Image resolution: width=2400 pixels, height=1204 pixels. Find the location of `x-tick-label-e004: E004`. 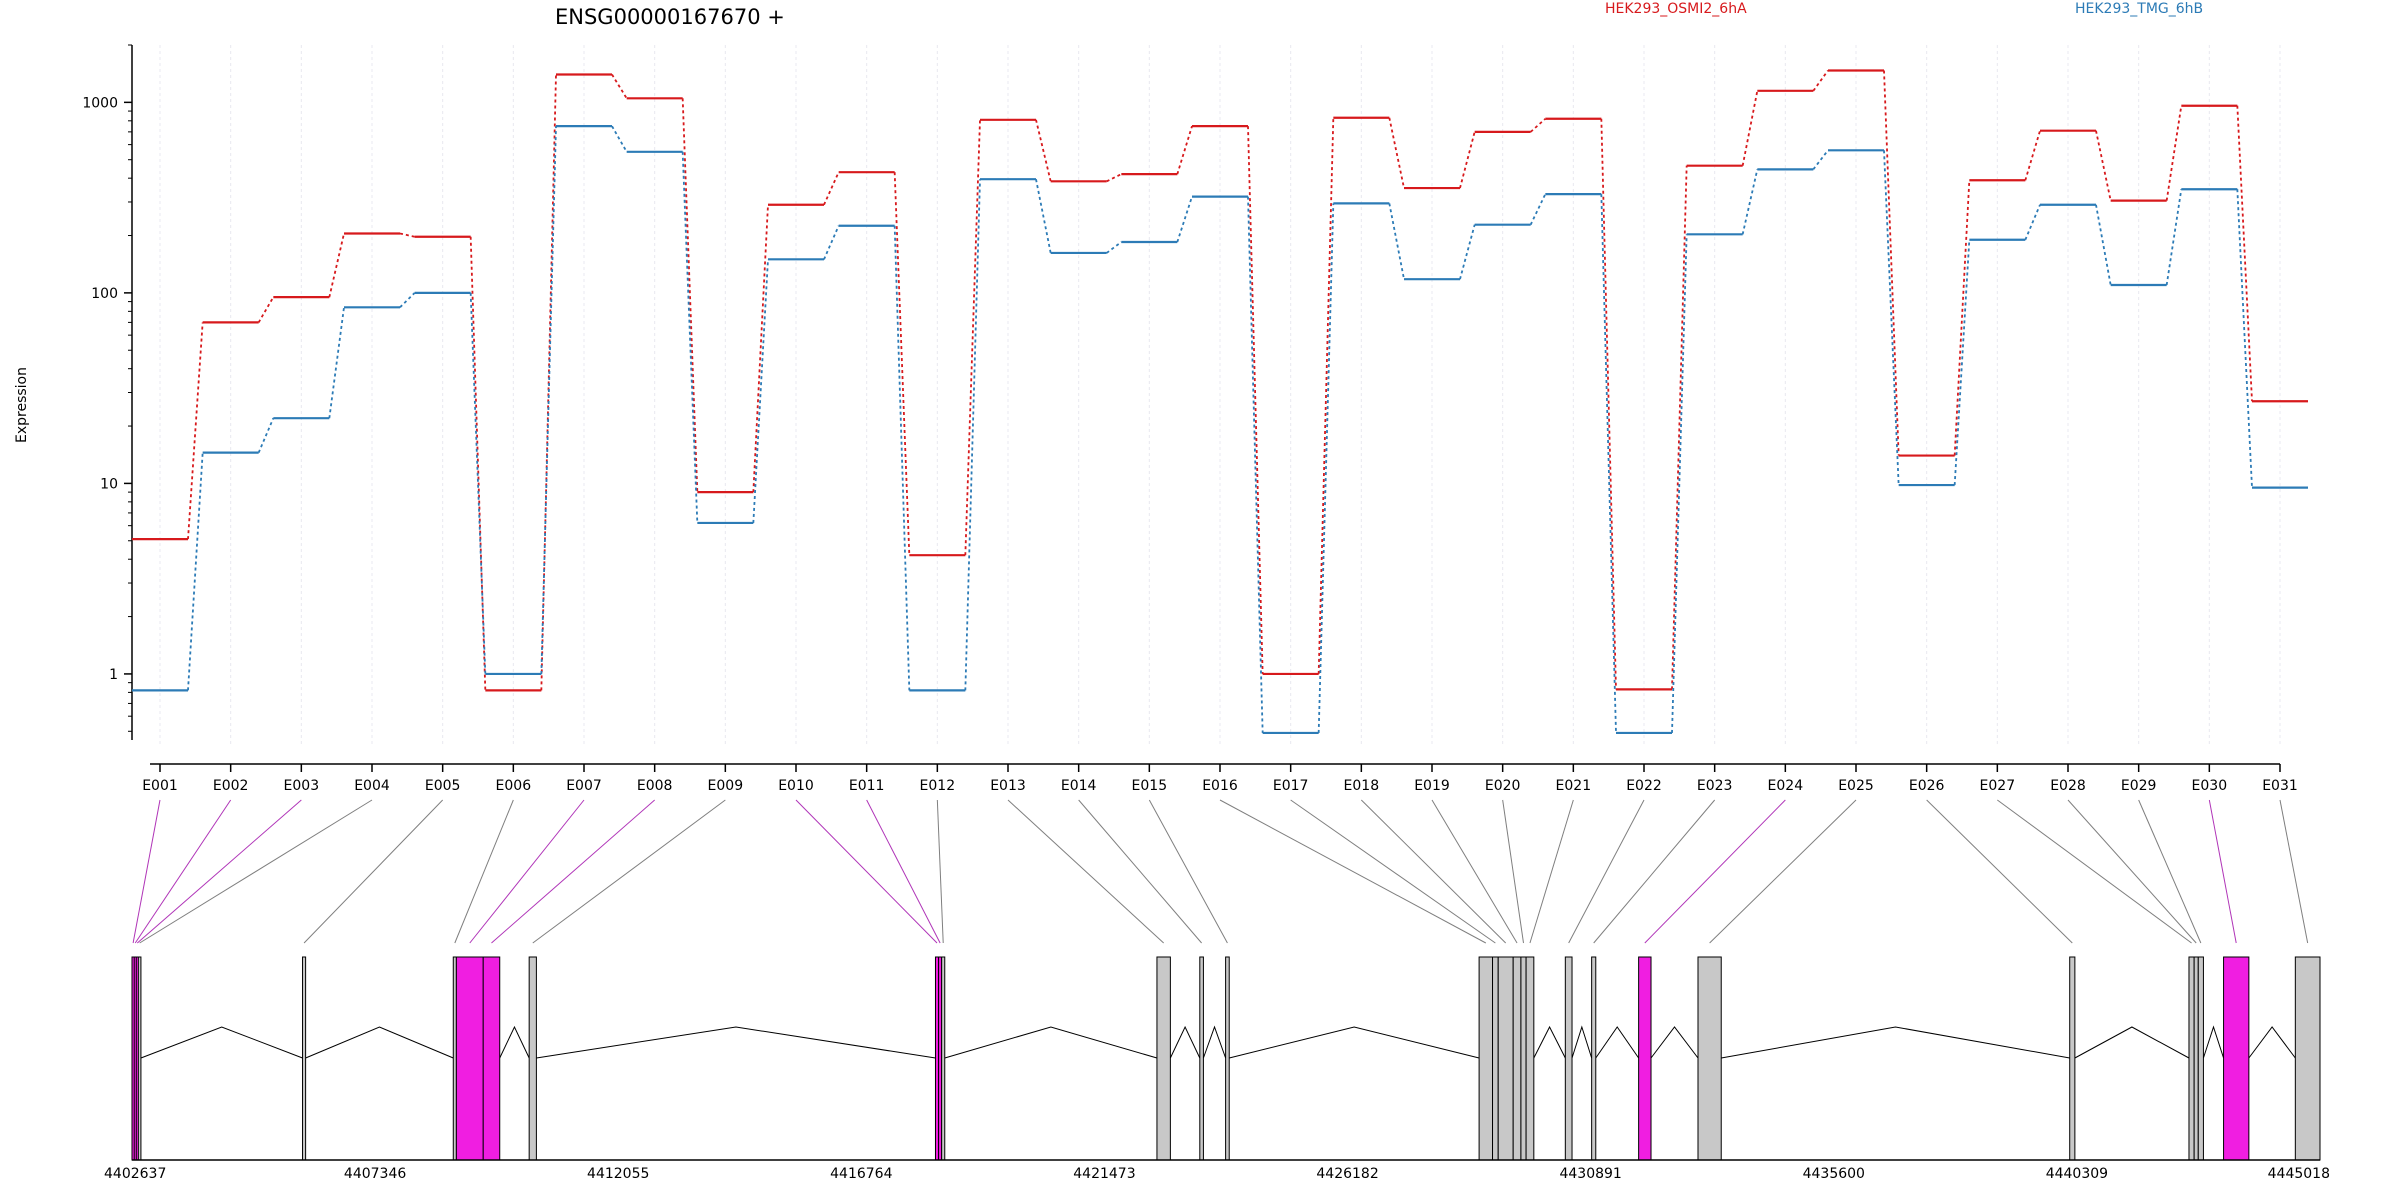

x-tick-label-e004: E004 is located at coordinates (372, 786).